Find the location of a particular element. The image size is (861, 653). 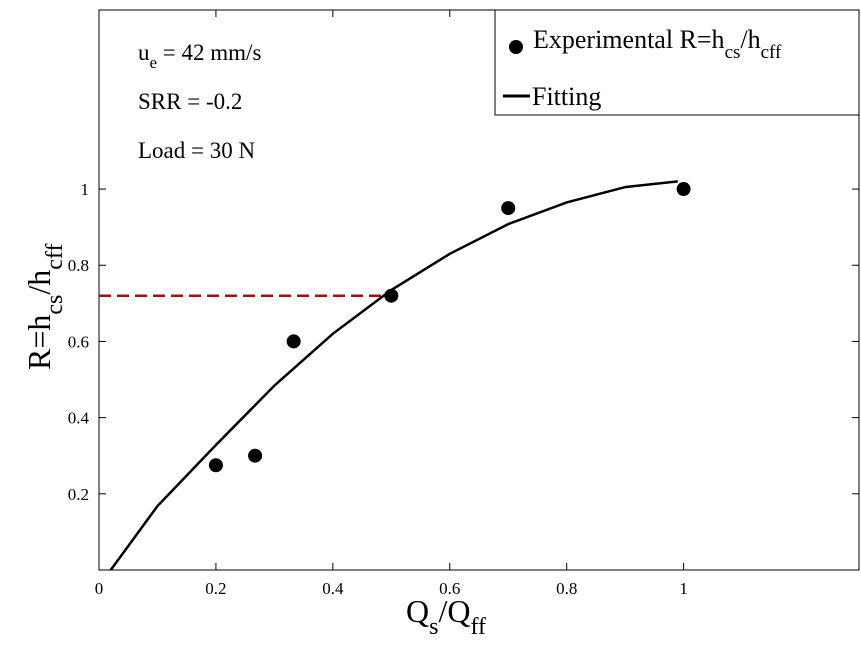

y-tick-label: 1 is located at coordinates (85, 189).